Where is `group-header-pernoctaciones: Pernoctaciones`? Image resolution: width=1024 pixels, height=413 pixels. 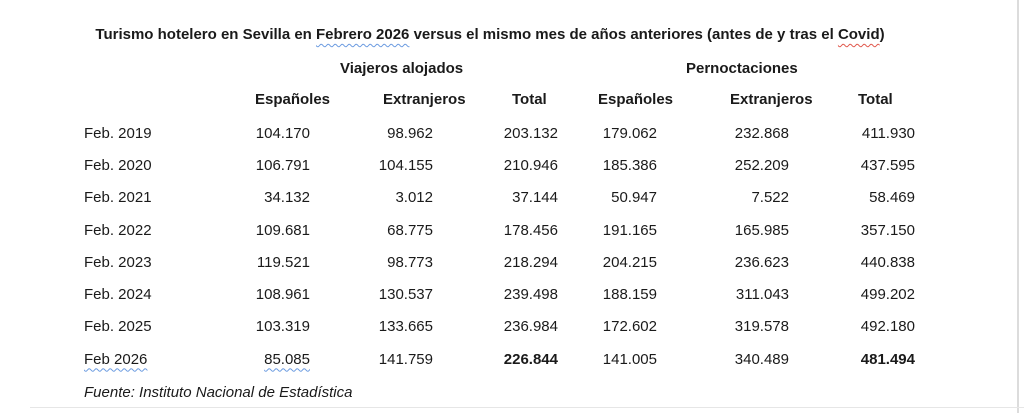 group-header-pernoctaciones: Pernoctaciones is located at coordinates (742, 68).